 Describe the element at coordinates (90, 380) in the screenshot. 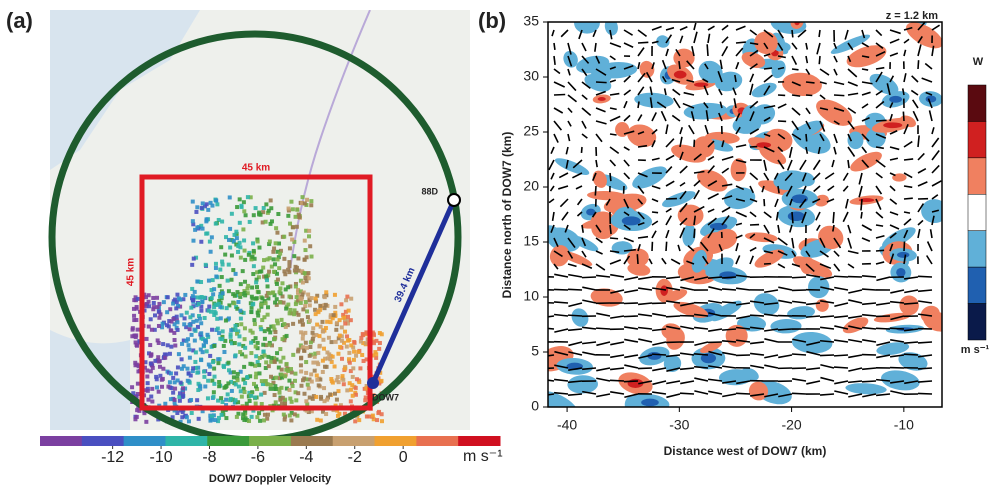

I see `water` at that location.